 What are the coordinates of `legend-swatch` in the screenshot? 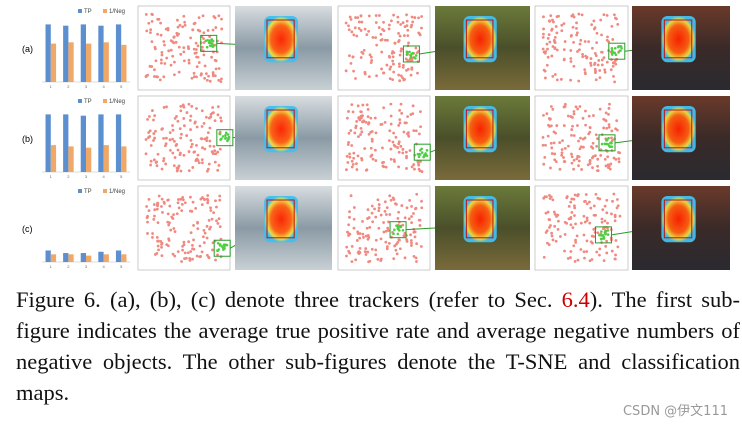 It's located at (105, 101).